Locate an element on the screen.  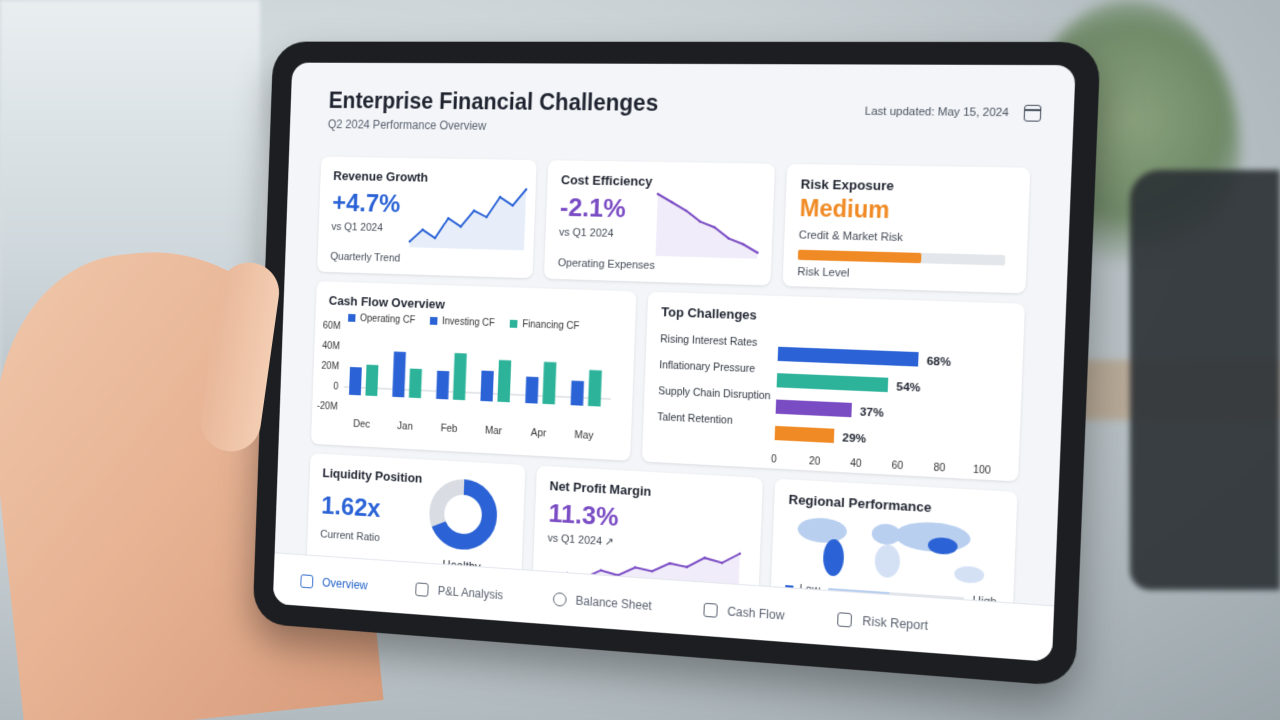
nav-cash-flow: Cash Flow is located at coordinates (744, 612).